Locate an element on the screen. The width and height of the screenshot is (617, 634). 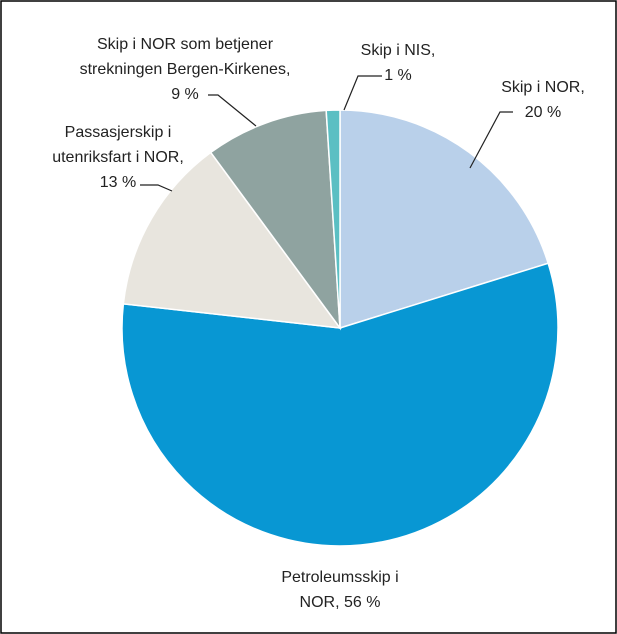
category-name: Skip i NOR, is located at coordinates (543, 87).